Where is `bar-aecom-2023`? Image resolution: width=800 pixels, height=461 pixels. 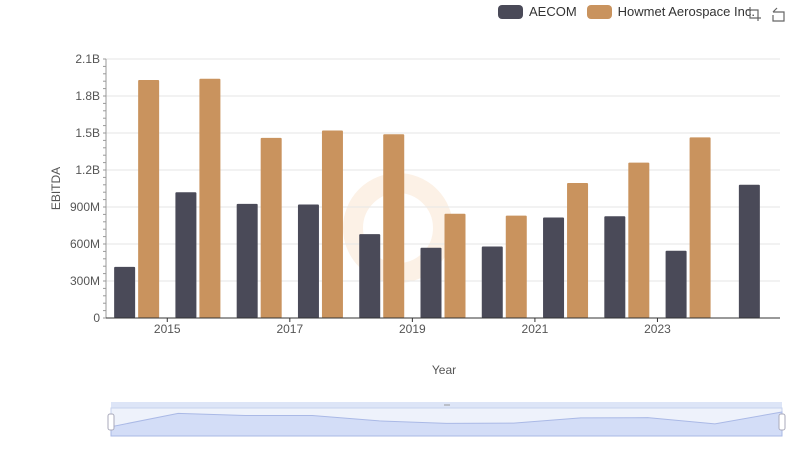 bar-aecom-2023 is located at coordinates (676, 284).